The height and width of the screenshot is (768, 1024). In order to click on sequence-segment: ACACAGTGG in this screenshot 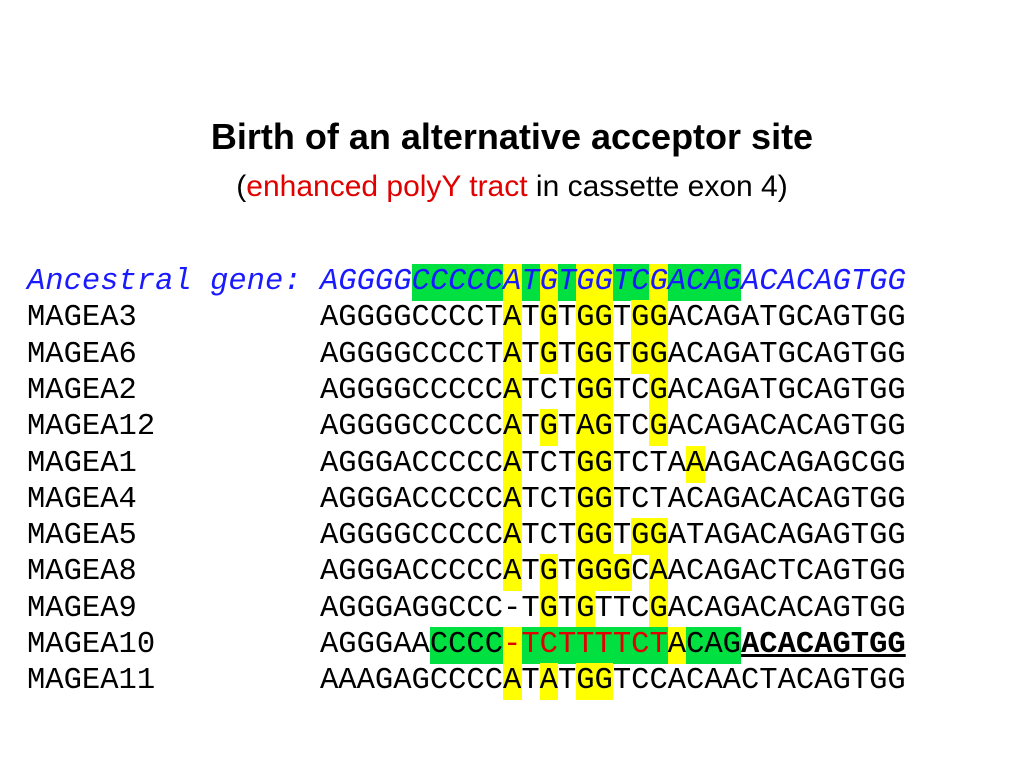, I will do `click(823, 645)`.